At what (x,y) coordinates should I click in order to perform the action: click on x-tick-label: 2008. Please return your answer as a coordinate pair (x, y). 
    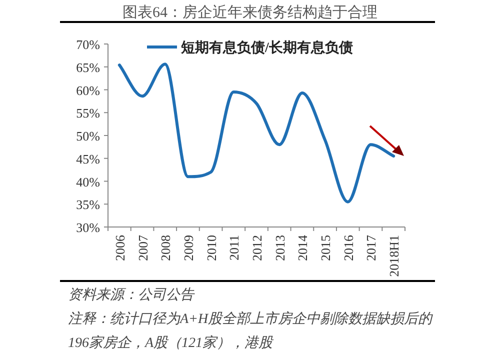
    Looking at the image, I should click on (166, 248).